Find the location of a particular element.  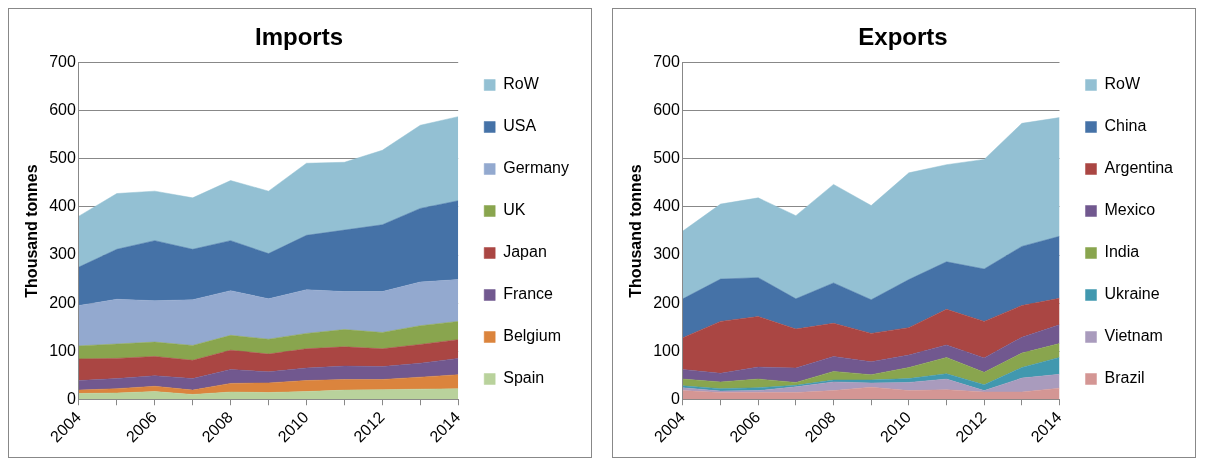

legend-label: Mexico is located at coordinates (1130, 210).